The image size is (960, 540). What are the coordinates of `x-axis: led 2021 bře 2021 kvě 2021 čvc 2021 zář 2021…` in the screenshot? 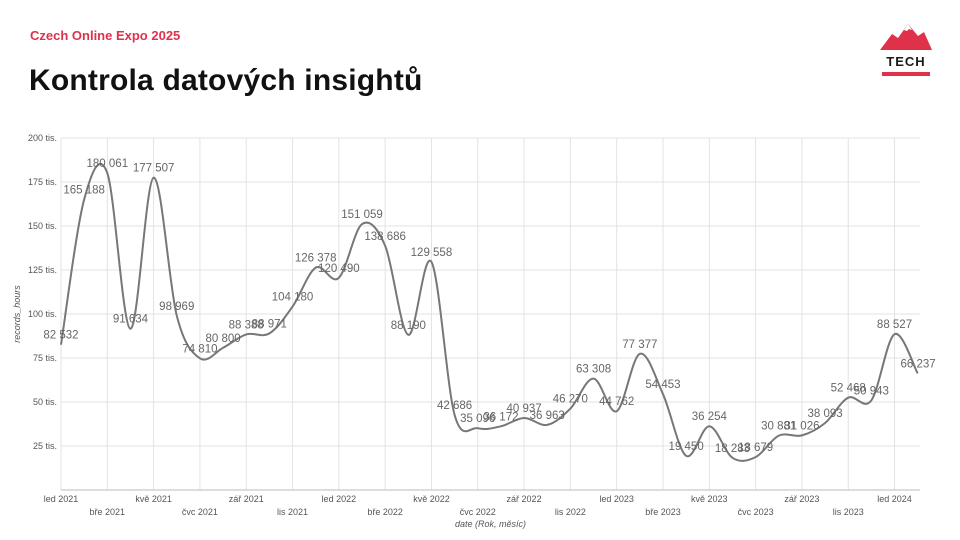 It's located at (482, 503).